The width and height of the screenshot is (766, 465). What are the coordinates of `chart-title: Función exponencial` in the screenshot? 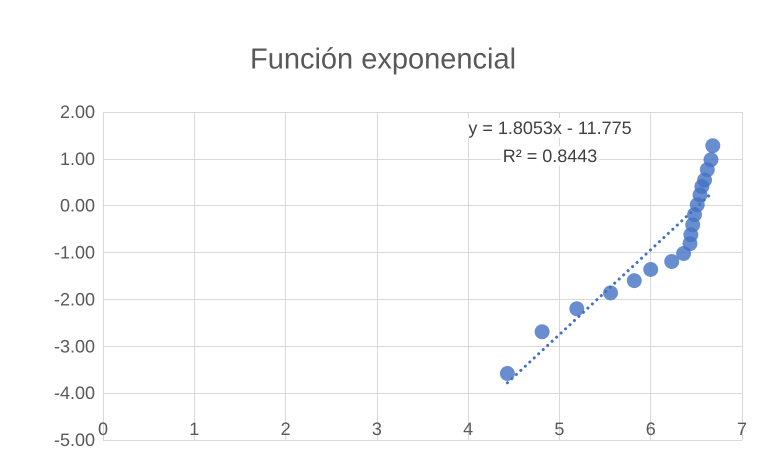 It's located at (383, 60).